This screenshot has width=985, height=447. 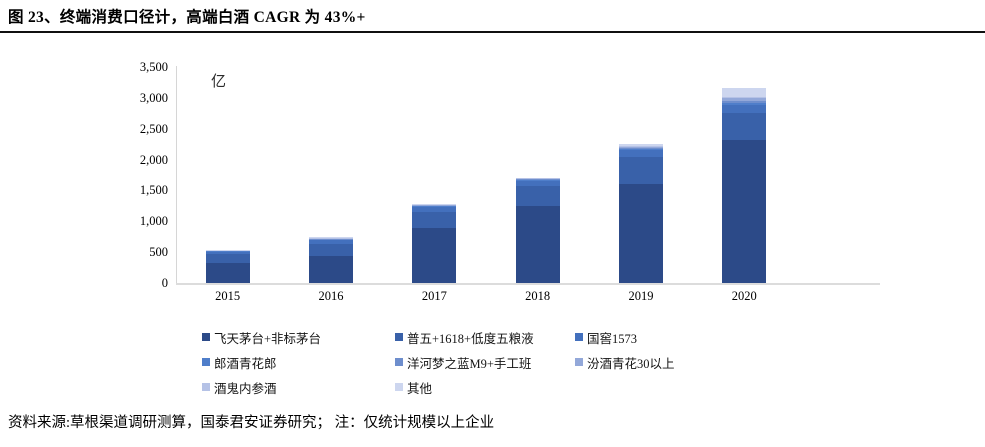 What do you see at coordinates (228, 296) in the screenshot?
I see `x-axis-label: 2015` at bounding box center [228, 296].